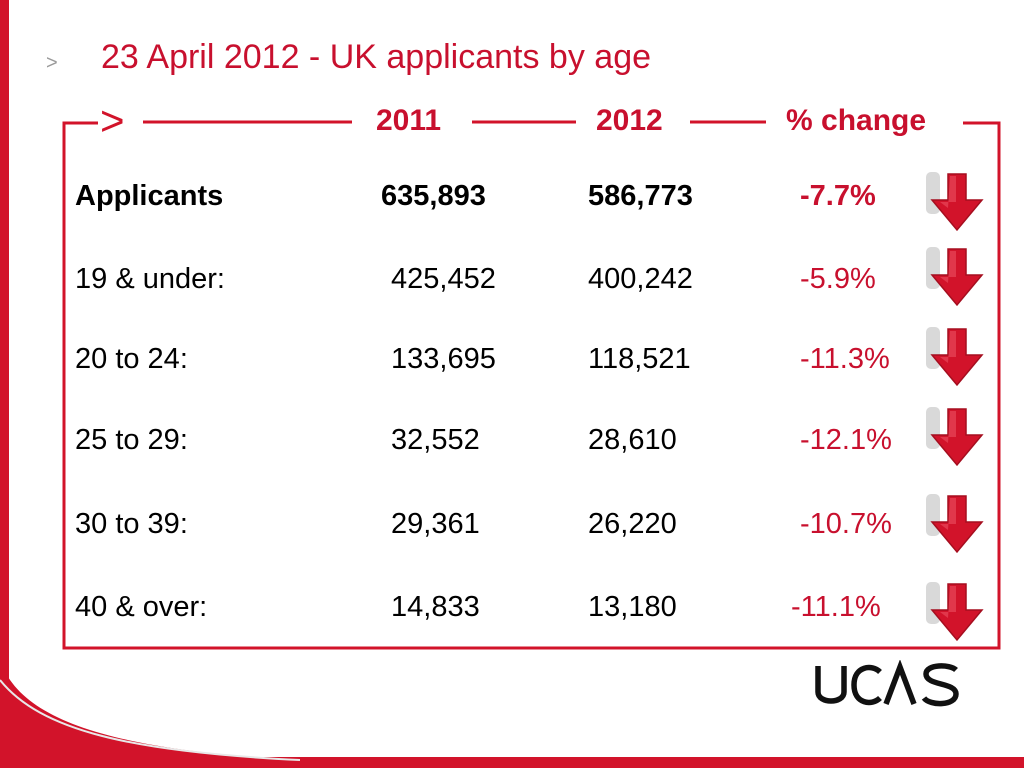 This screenshot has height=768, width=1024. I want to click on value-2011: 133,695, so click(443, 359).